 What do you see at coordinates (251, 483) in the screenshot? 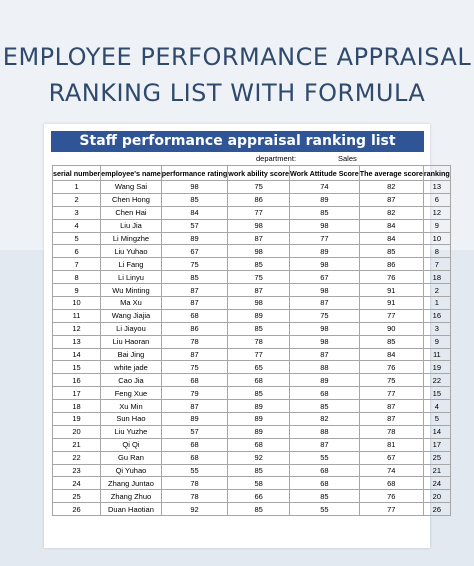
I see `table-row: 24 Zhang Juntao 78 58 68 68 24` at bounding box center [251, 483].